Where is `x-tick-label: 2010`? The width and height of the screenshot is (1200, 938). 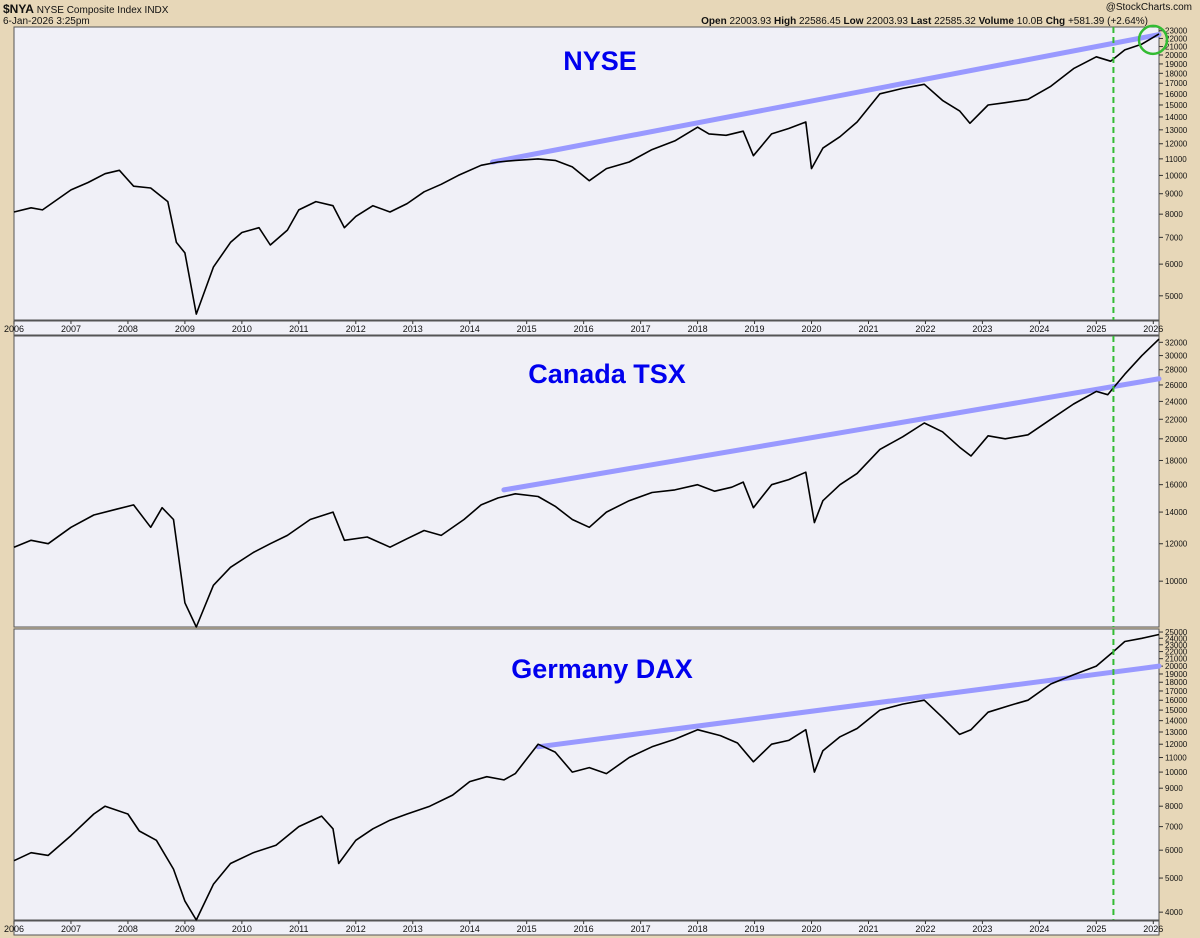
x-tick-label: 2010 is located at coordinates (242, 929).